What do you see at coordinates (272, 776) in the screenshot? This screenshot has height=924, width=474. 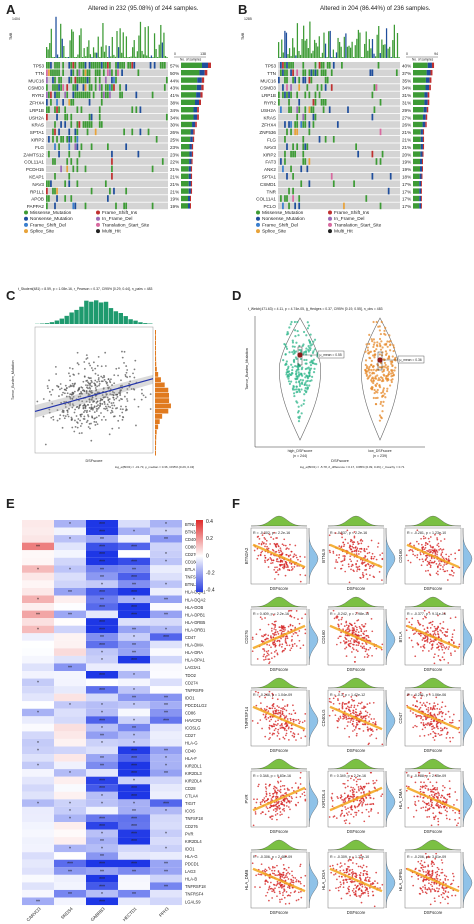 I see `correlation-stat: R = 0.348, p = 9.83e-16` at bounding box center [272, 776].